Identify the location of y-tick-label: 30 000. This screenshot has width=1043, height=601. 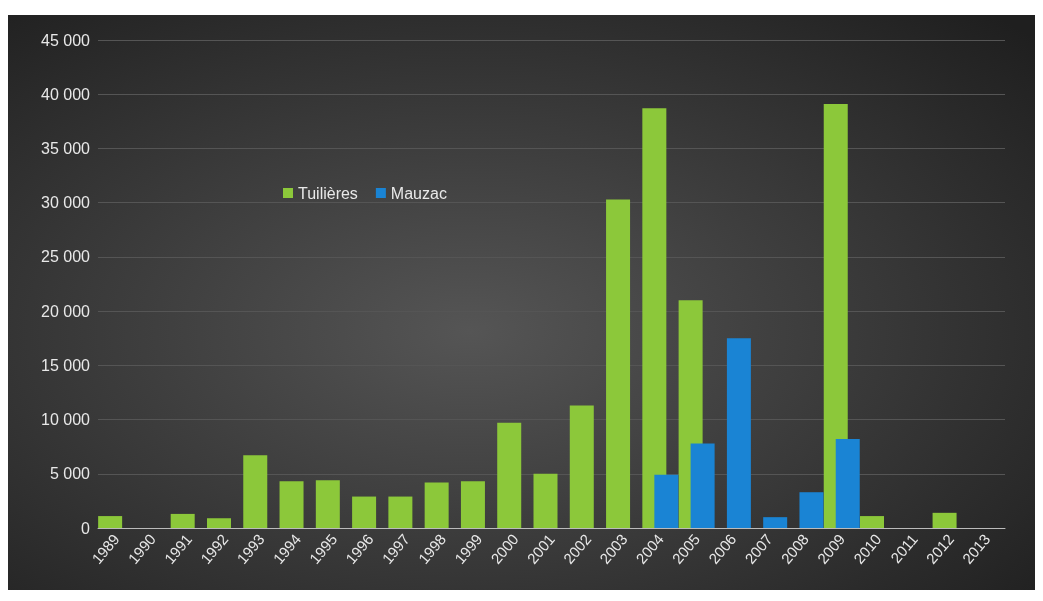
(66, 203).